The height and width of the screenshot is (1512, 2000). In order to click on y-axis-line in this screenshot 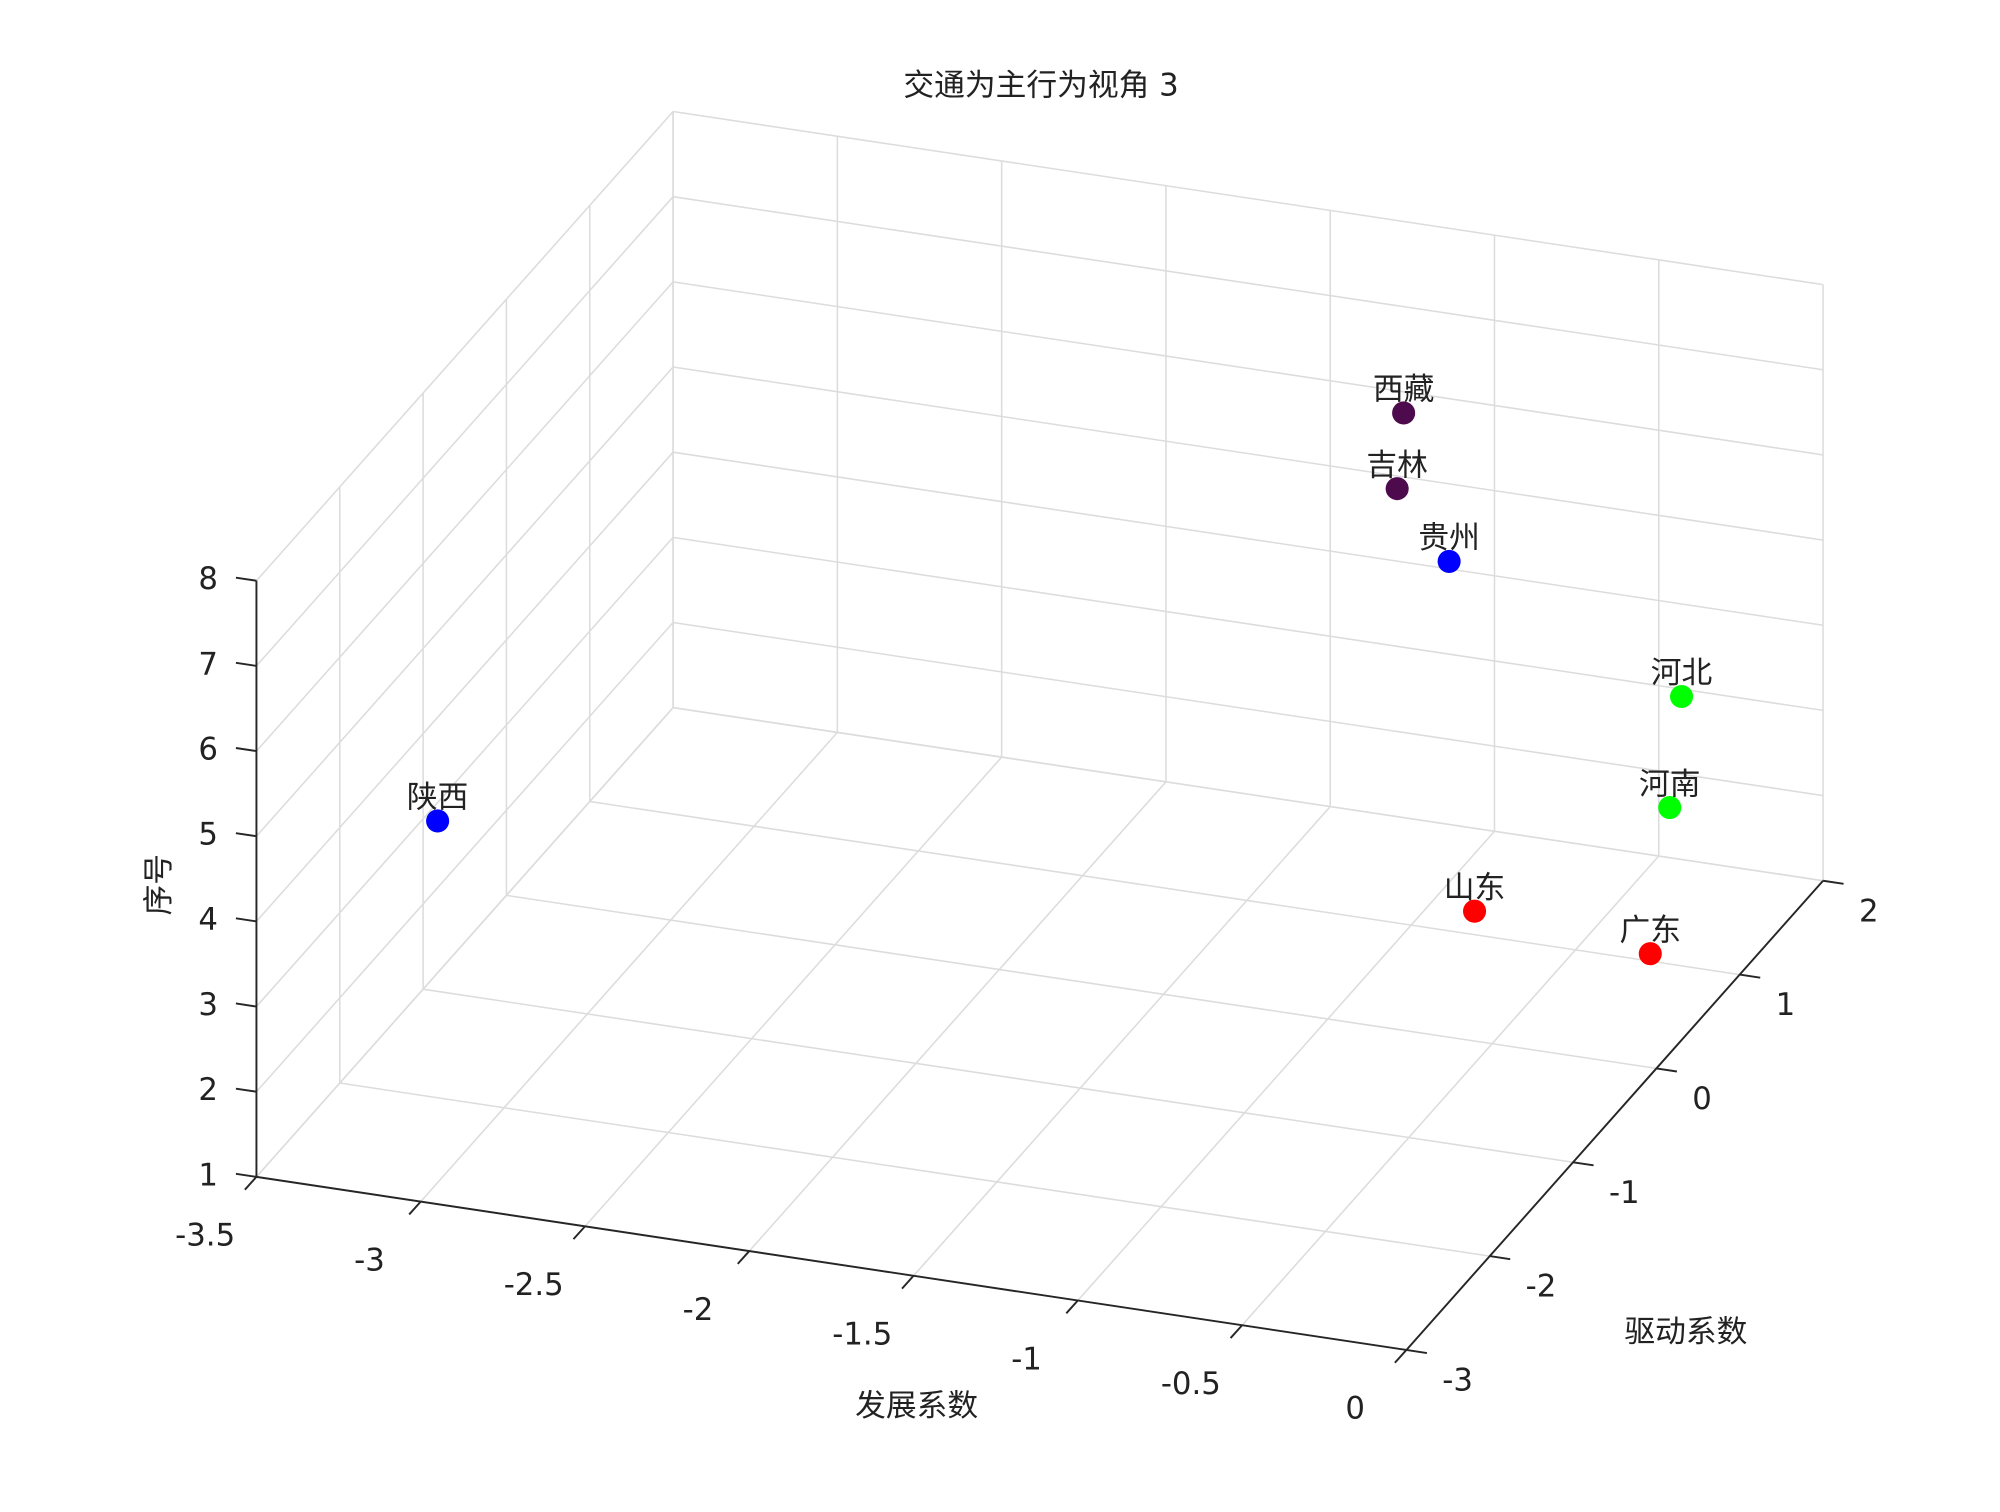, I will do `click(1614, 1115)`.